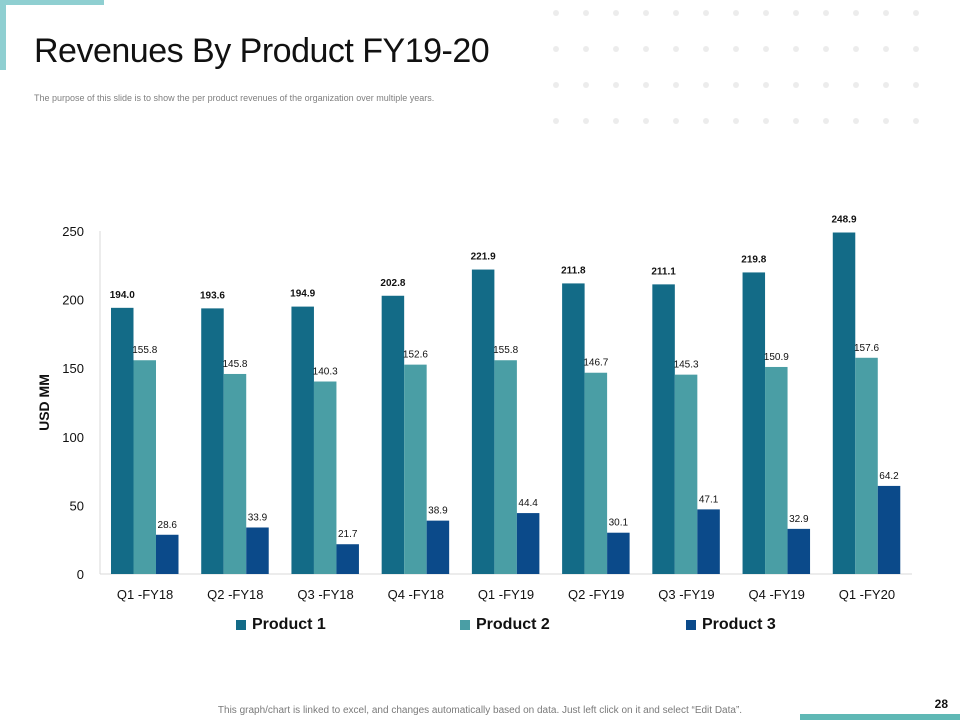  What do you see at coordinates (867, 594) in the screenshot?
I see `x-tick-label: Q1 -FY20` at bounding box center [867, 594].